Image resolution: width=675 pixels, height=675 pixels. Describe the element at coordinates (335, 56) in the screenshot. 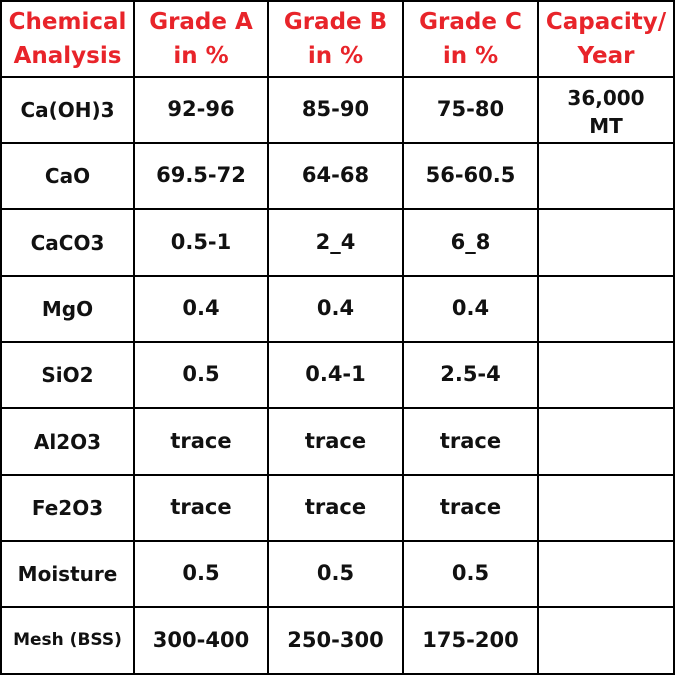

I see `header-grade-b-line2: in %` at that location.